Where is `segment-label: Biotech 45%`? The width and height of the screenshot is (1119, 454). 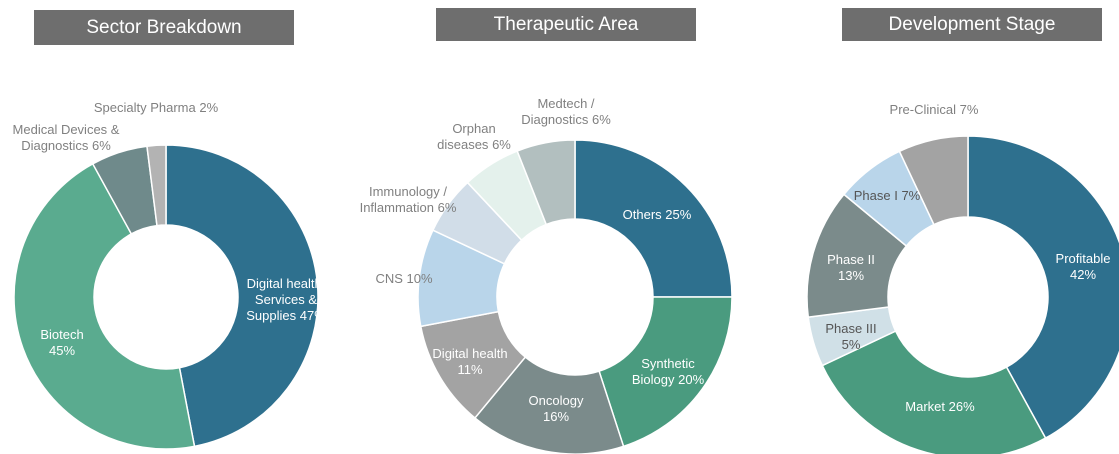 segment-label: Biotech 45% is located at coordinates (62, 343).